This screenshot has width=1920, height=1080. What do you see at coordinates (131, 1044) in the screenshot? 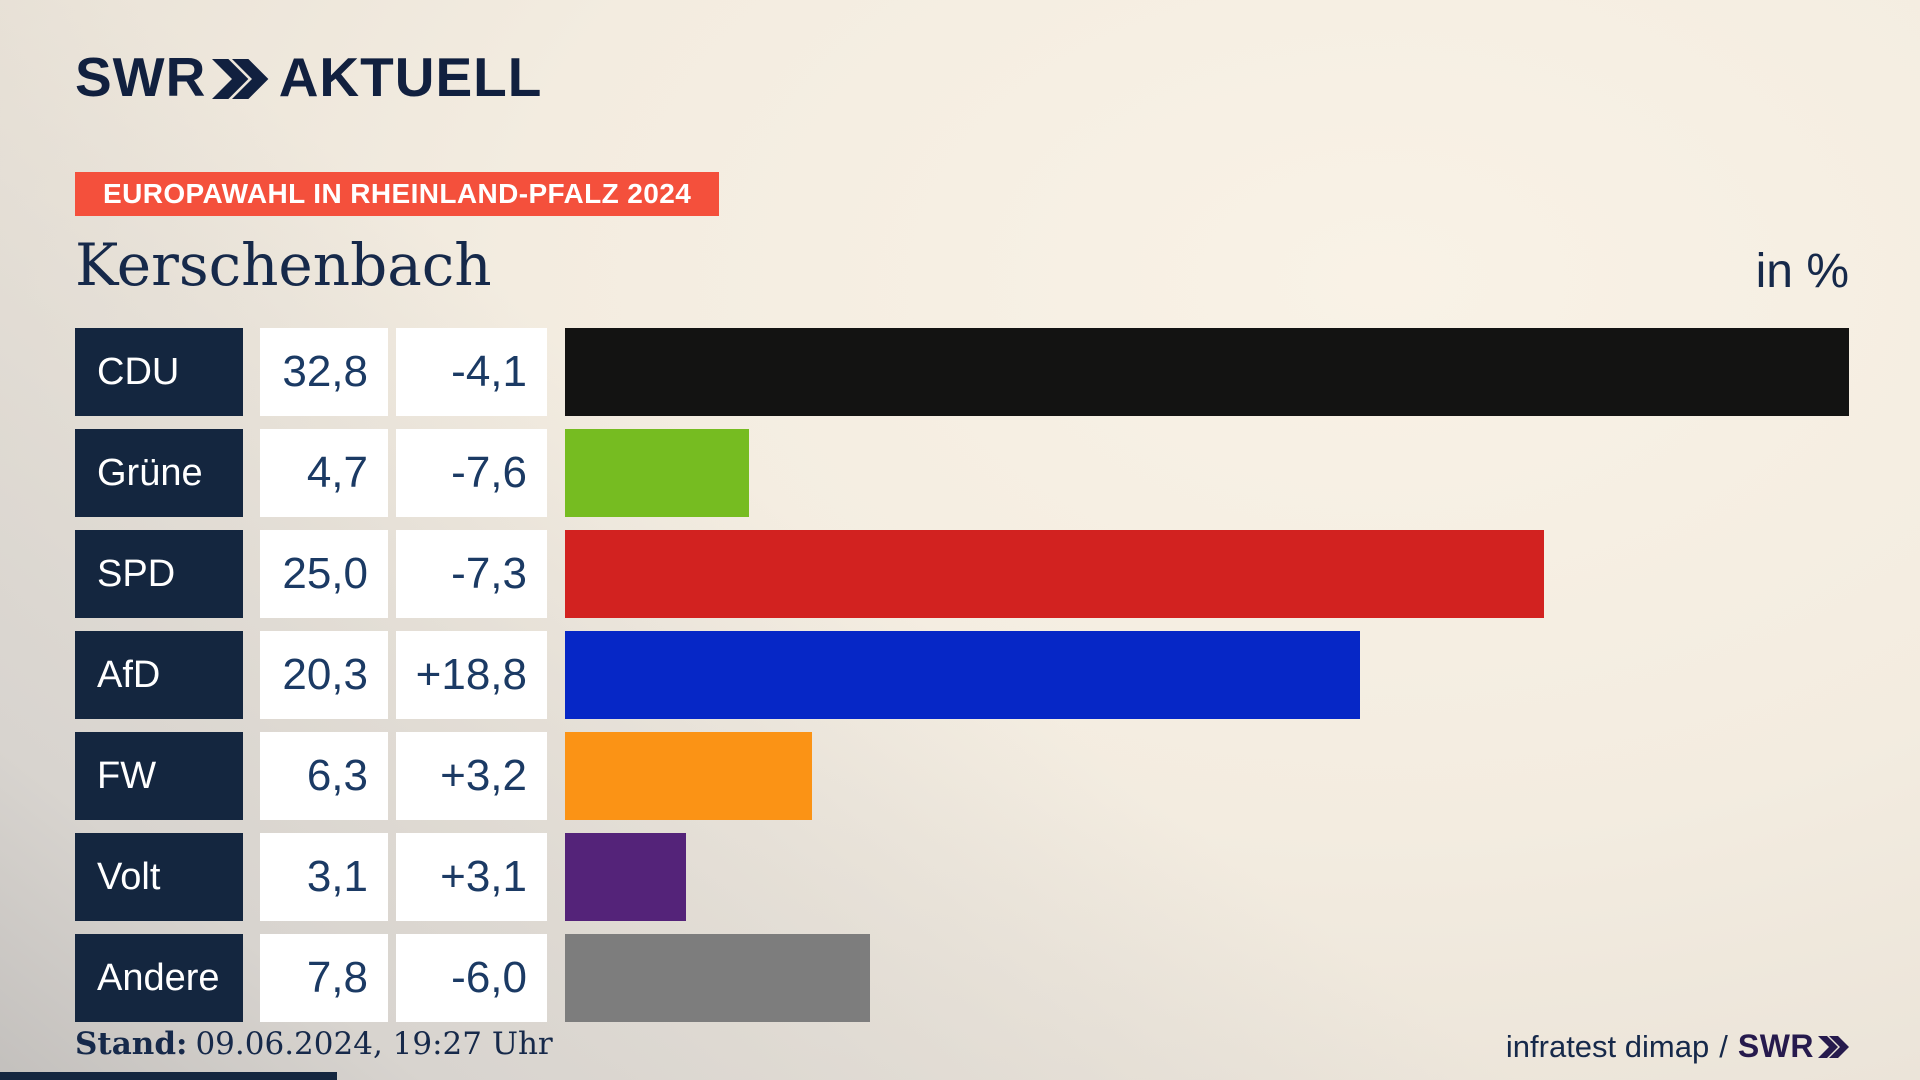
I see `stand-label: Stand:` at bounding box center [131, 1044].